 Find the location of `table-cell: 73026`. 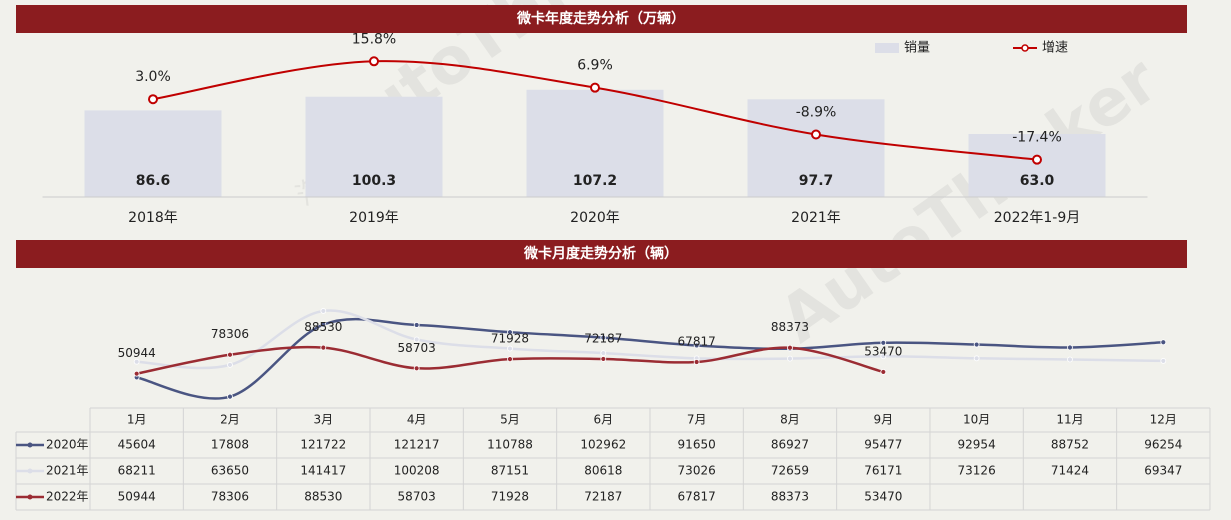

table-cell: 73026 is located at coordinates (697, 471).